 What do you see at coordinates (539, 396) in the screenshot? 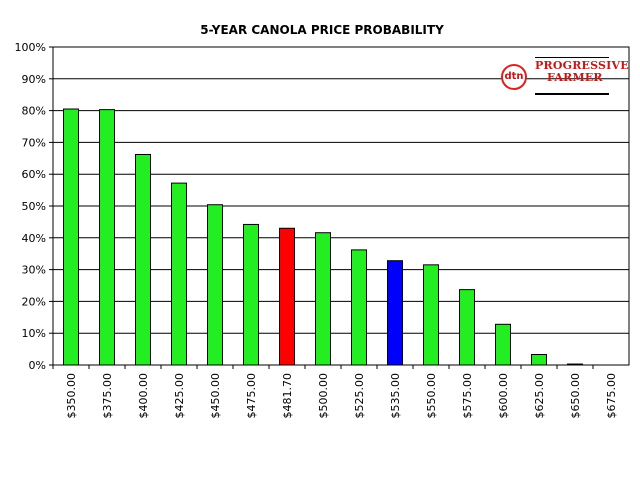
I see `x-tick-label: $625.00` at bounding box center [539, 396].